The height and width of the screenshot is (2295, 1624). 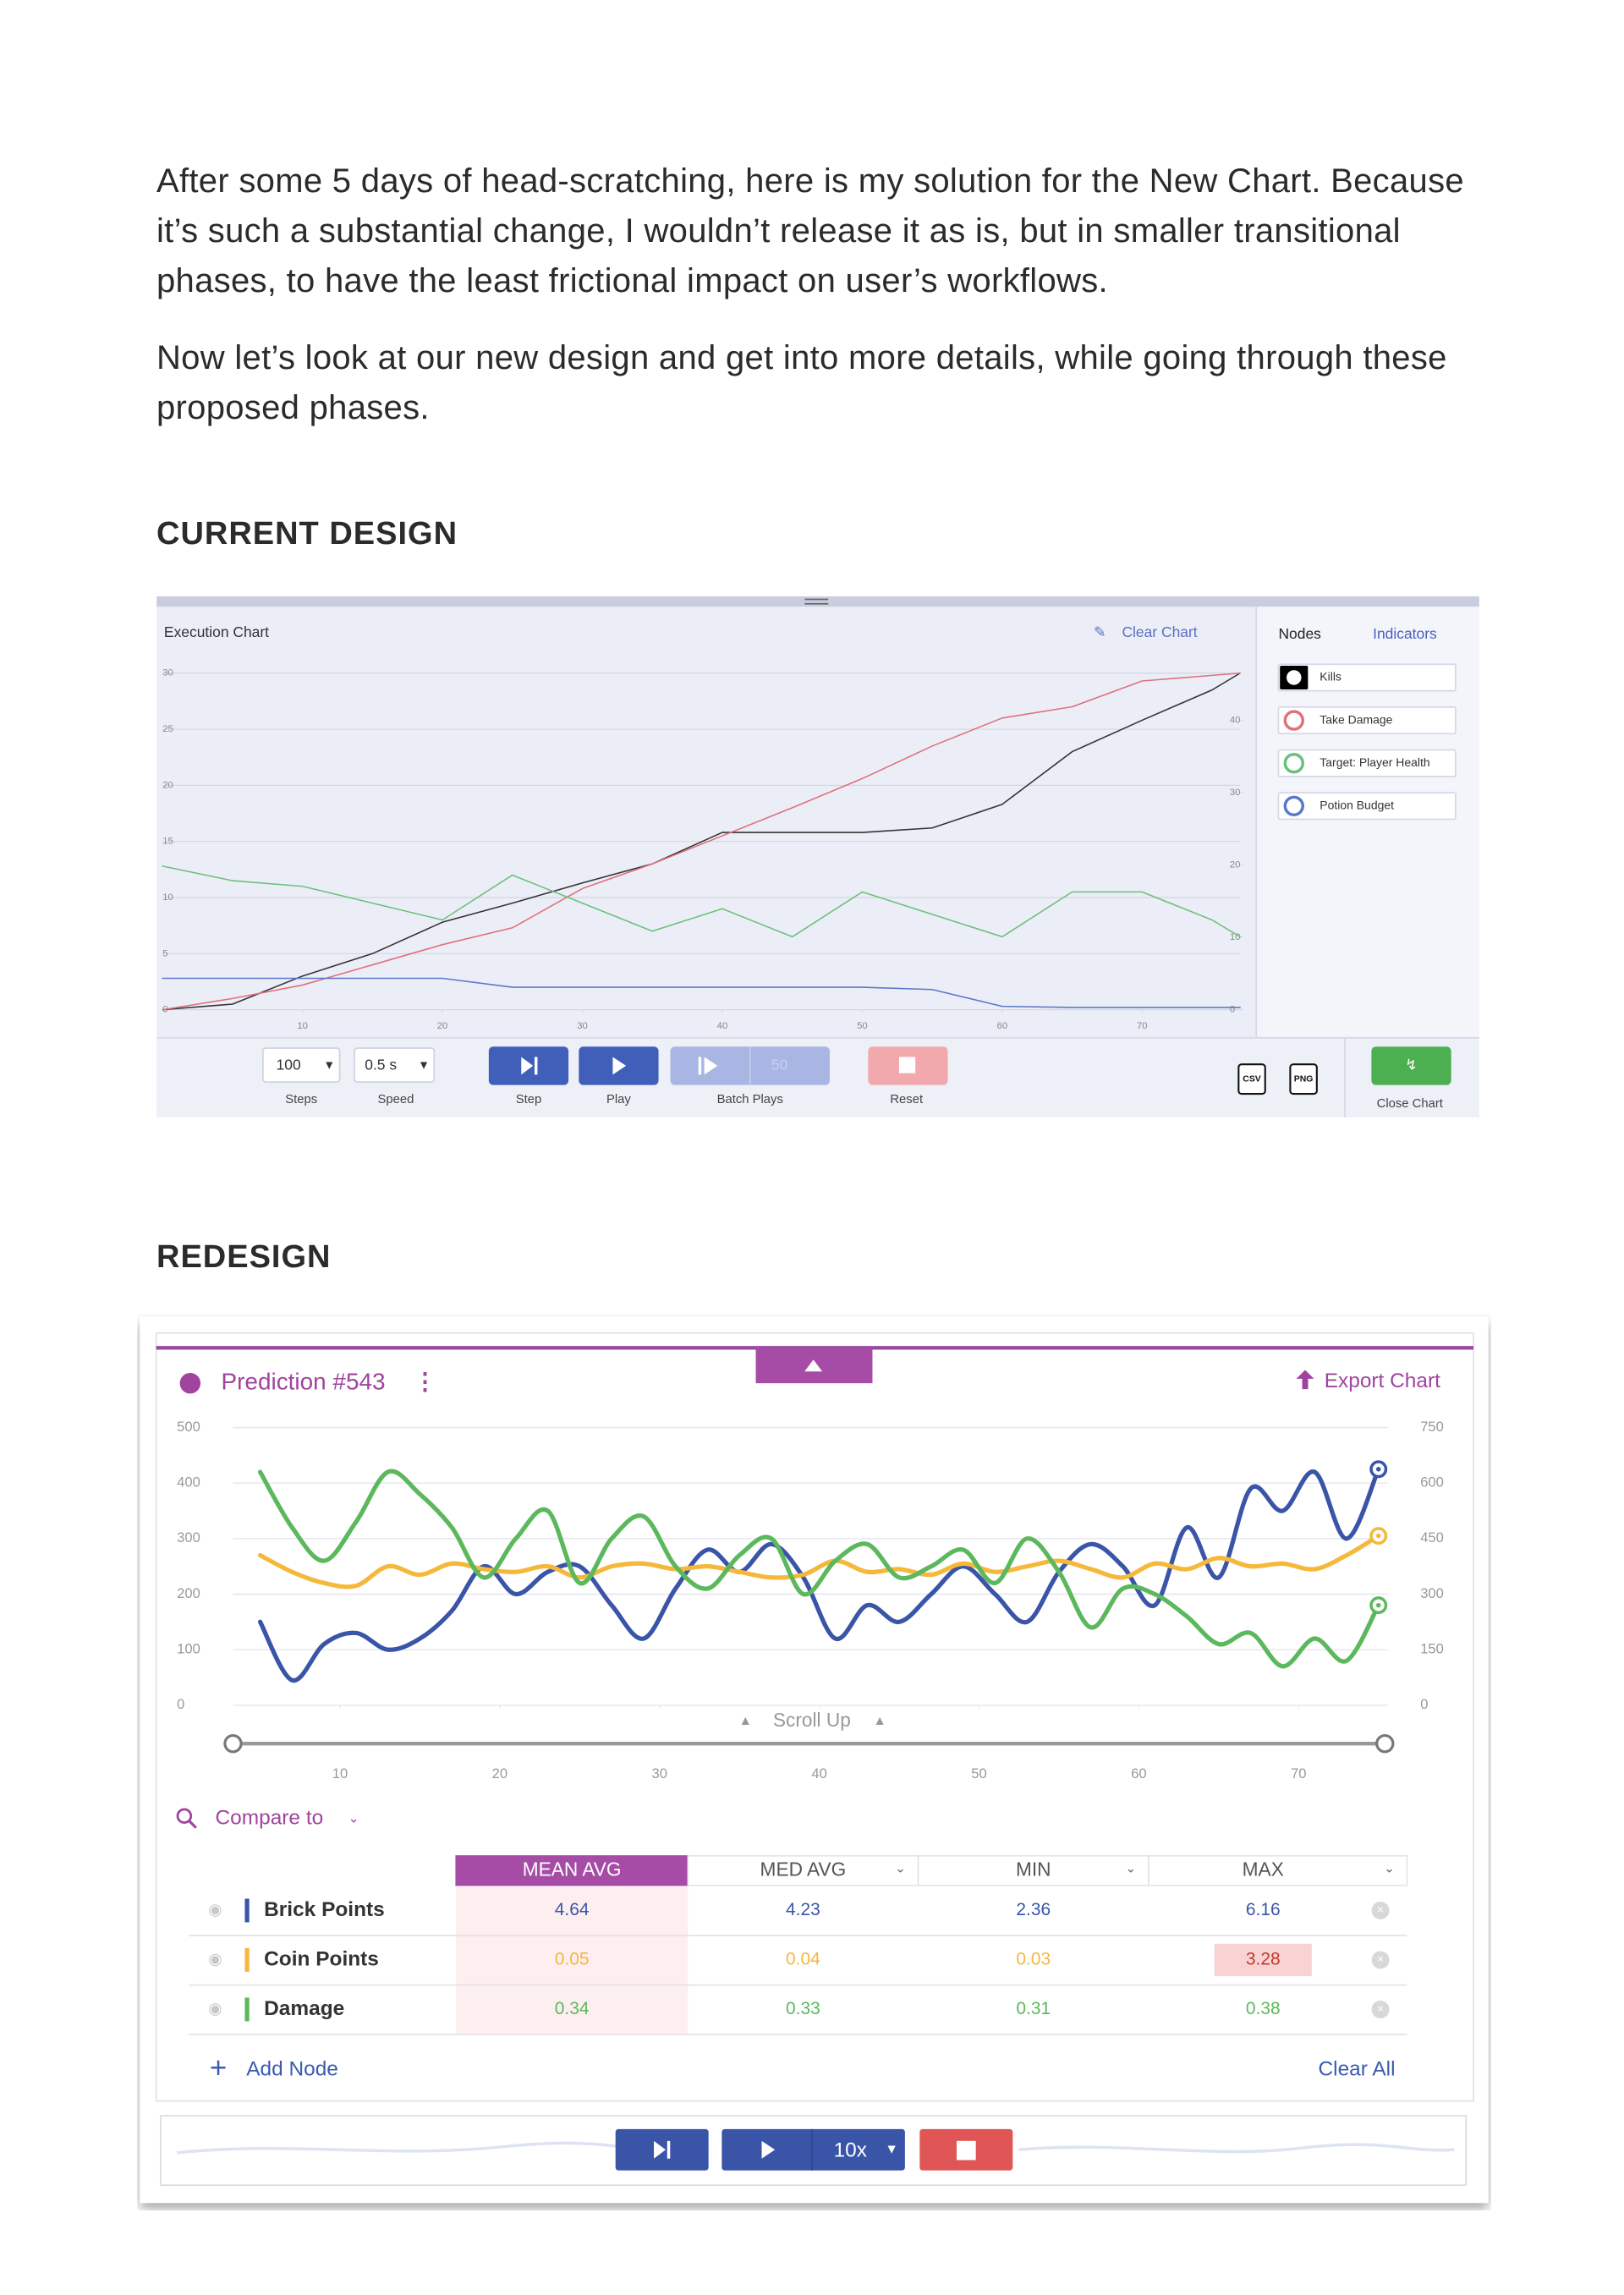 I want to click on y2-tick-label: 0, so click(x=1233, y=1010).